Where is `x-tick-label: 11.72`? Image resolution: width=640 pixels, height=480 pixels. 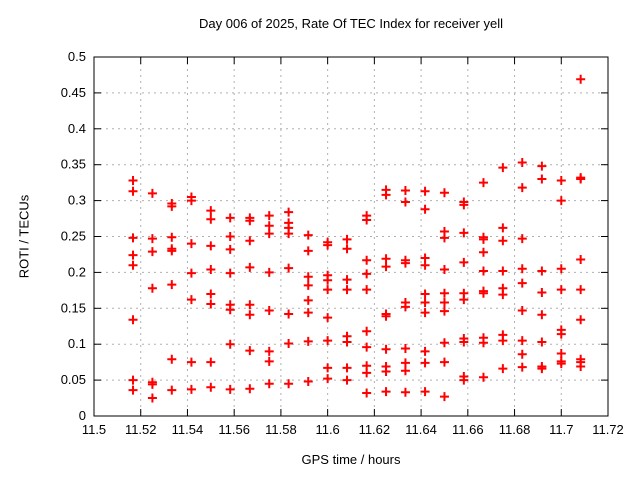
x-tick-label: 11.72 is located at coordinates (608, 429).